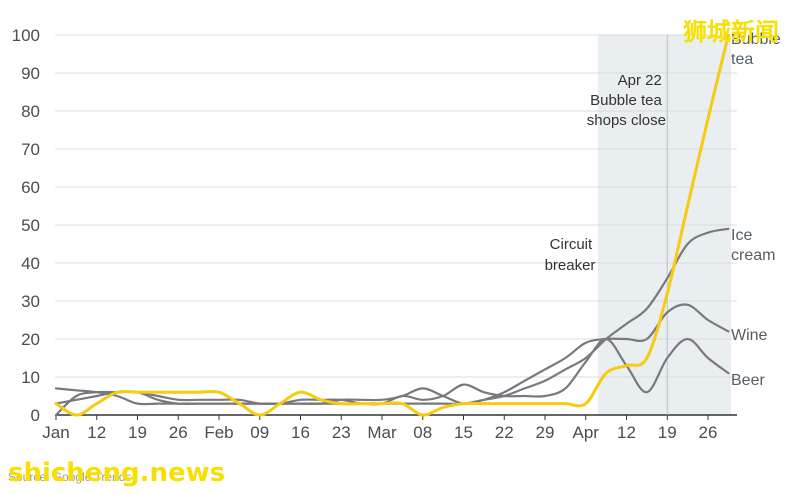 Image resolution: width=800 pixels, height=494 pixels. I want to click on series-label-line: Beer, so click(748, 380).